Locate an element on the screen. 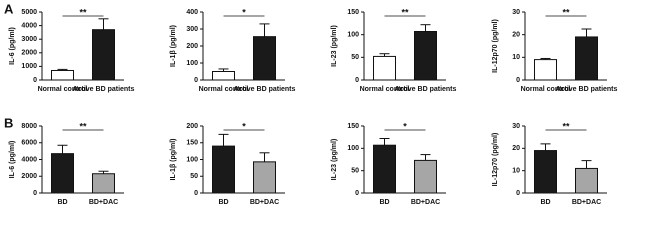 Image resolution: width=650 pixels, height=240 pixels. y-tick-label: 5000 is located at coordinates (29, 12).